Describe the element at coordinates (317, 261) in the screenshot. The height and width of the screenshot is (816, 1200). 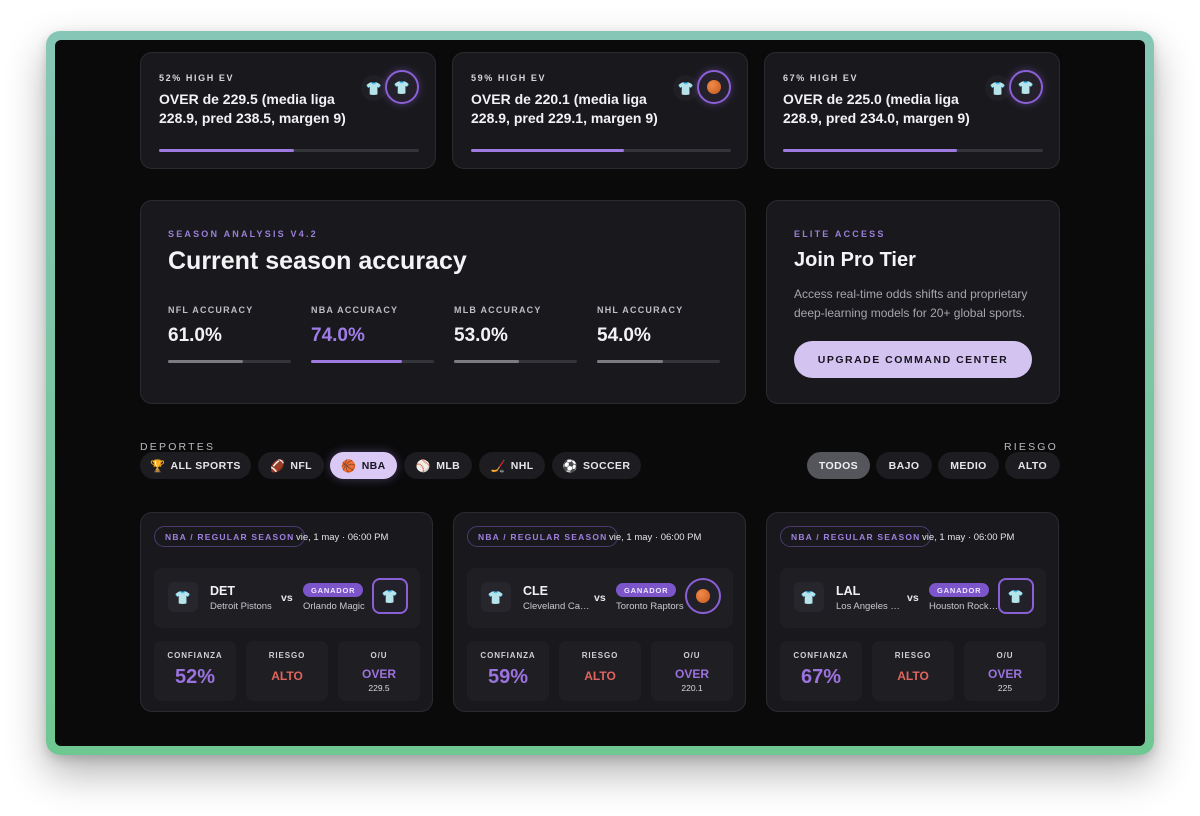
I see `season-title: Current season accuracy` at that location.